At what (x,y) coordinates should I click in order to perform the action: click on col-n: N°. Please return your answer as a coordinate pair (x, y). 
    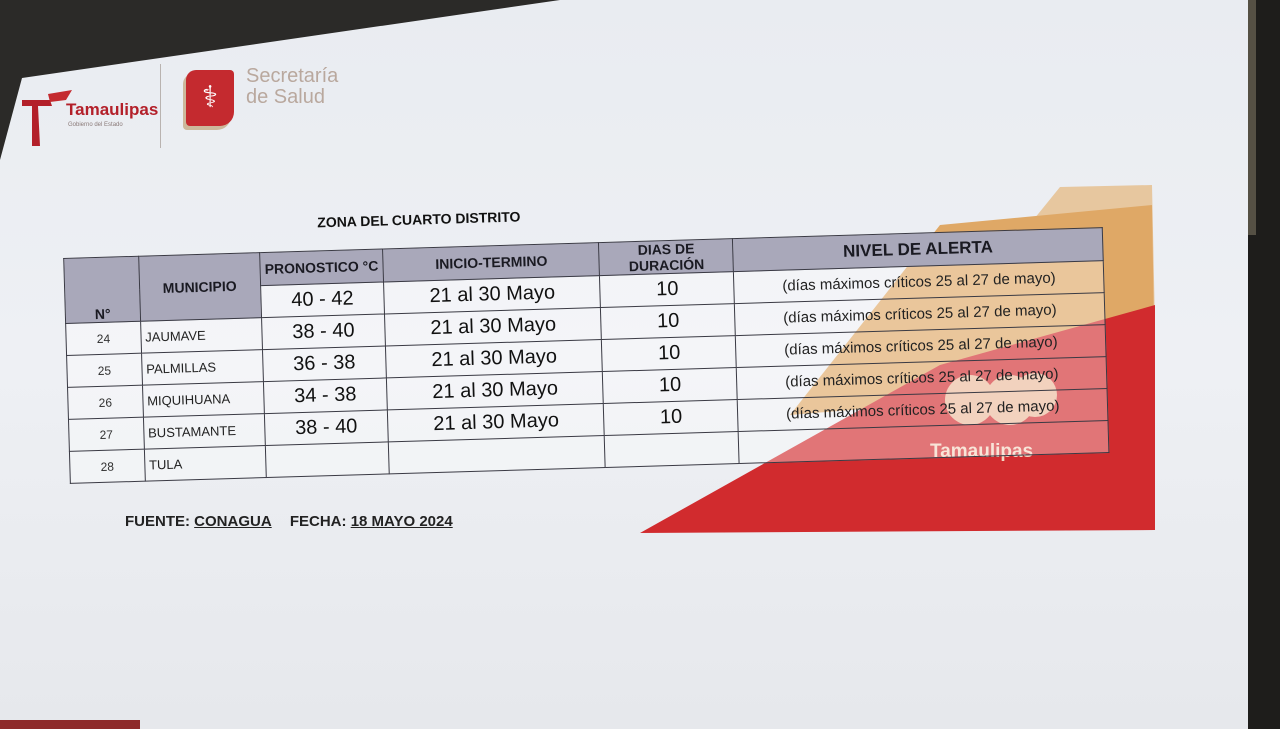
    Looking at the image, I should click on (102, 290).